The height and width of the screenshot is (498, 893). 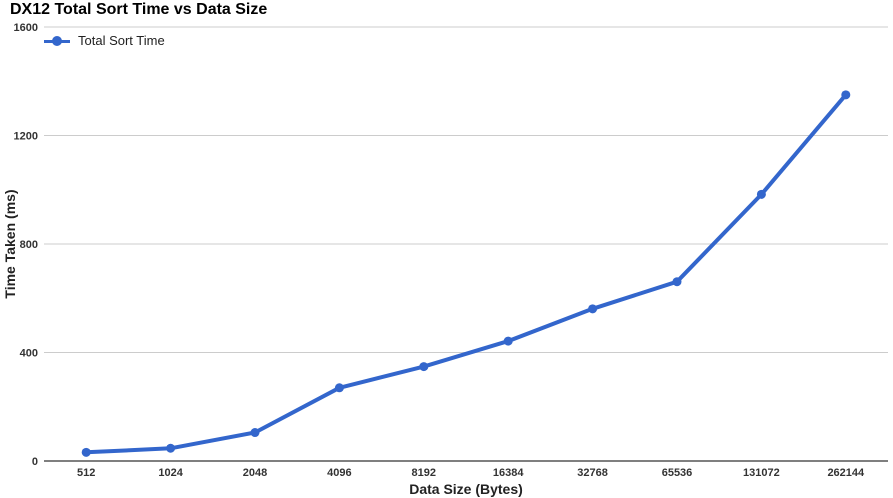 I want to click on y-tick-label: 800, so click(x=29, y=245).